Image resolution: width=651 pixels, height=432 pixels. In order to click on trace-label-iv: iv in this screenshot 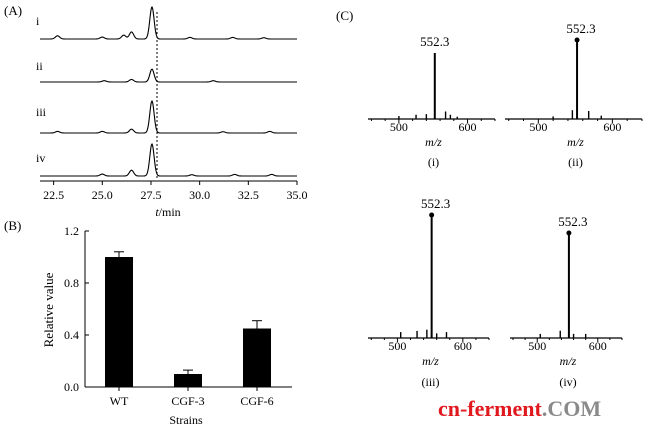, I will do `click(40, 158)`.